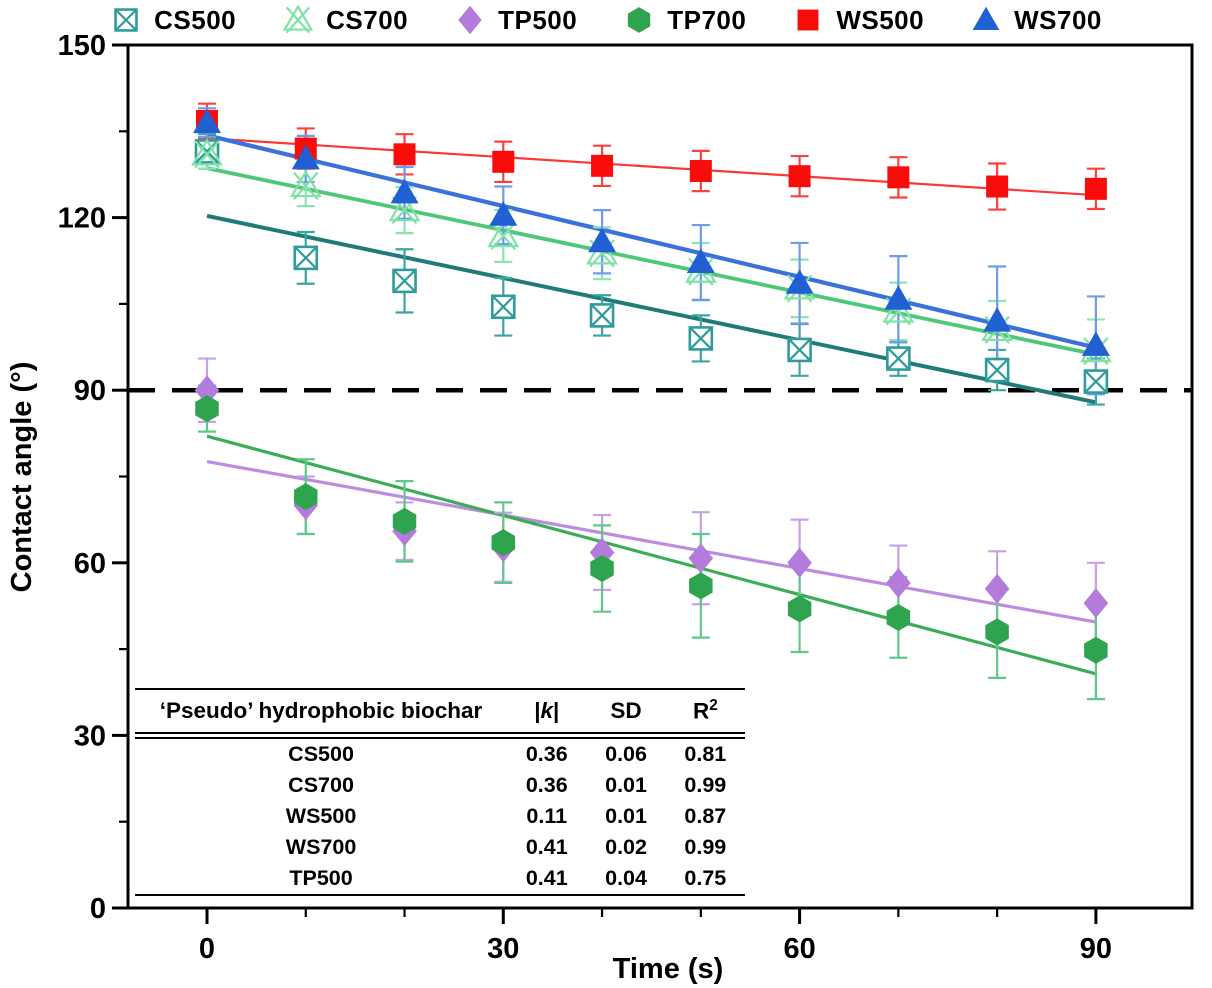 The image size is (1212, 988). Describe the element at coordinates (207, 409) in the screenshot. I see `data-point-TP700-t0` at that location.